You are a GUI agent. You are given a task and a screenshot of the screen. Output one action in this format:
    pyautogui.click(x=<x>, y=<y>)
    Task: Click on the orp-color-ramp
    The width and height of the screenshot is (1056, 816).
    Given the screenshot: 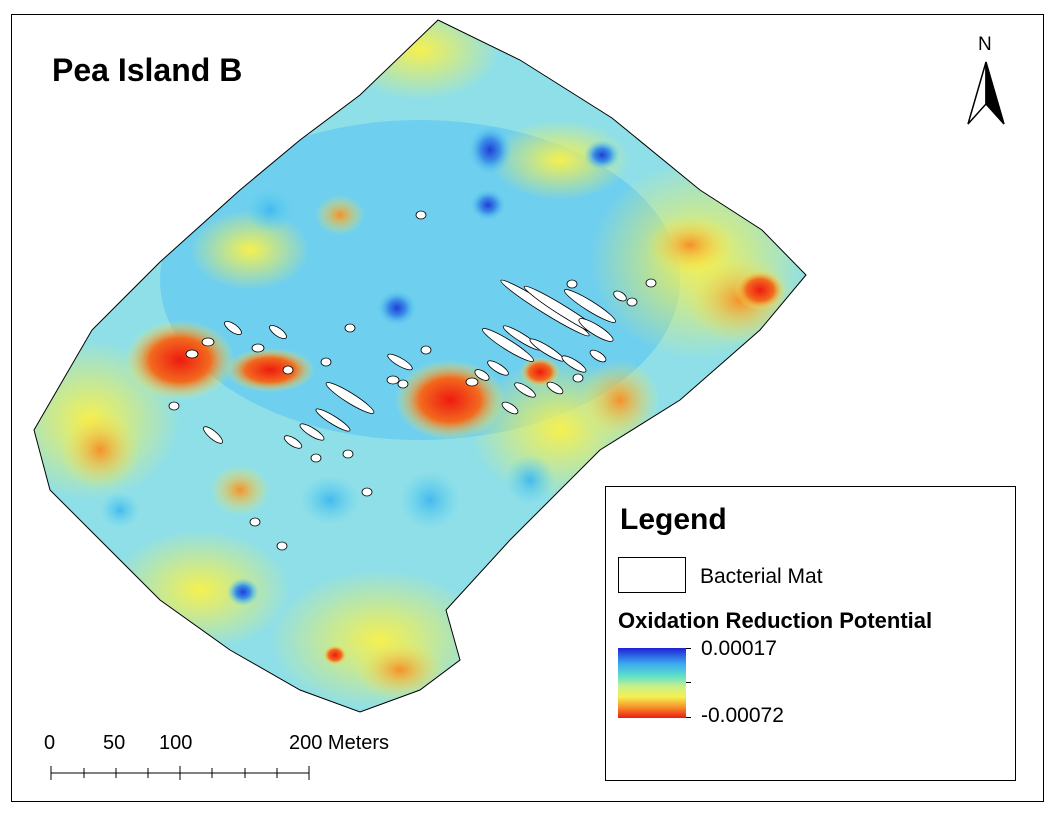 What is the action you would take?
    pyautogui.click(x=652, y=683)
    